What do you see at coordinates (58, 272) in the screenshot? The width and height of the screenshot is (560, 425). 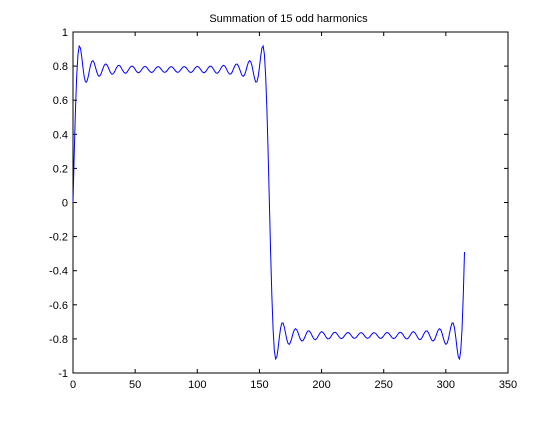 I see `y-tick-label: -0.4` at bounding box center [58, 272].